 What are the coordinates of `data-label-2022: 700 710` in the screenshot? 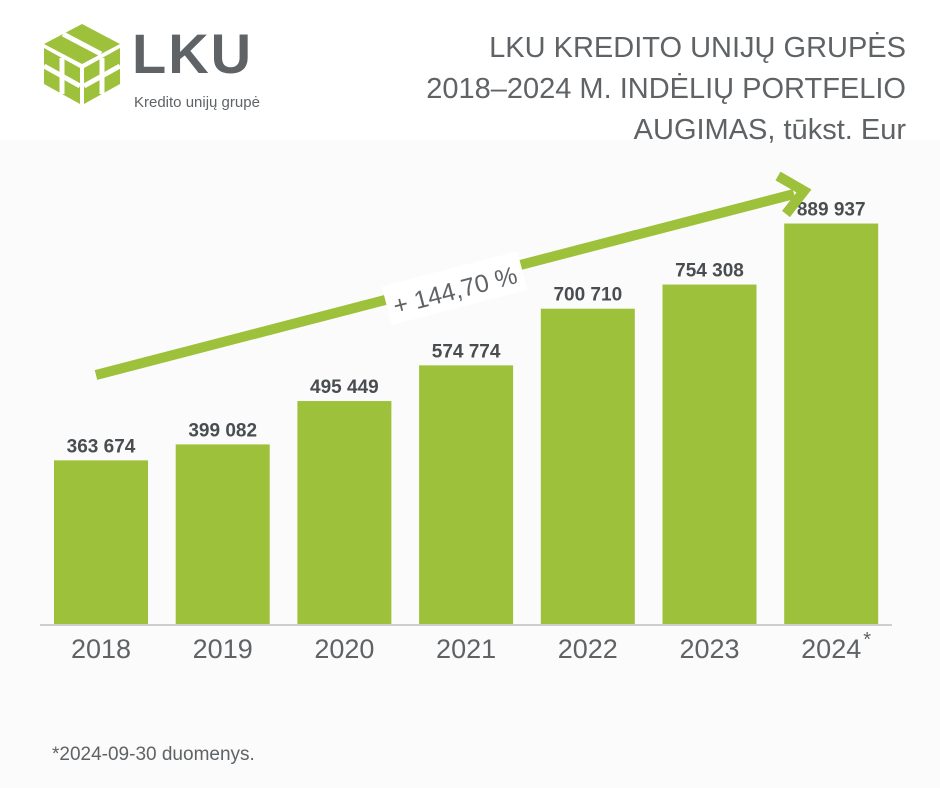 It's located at (587, 295).